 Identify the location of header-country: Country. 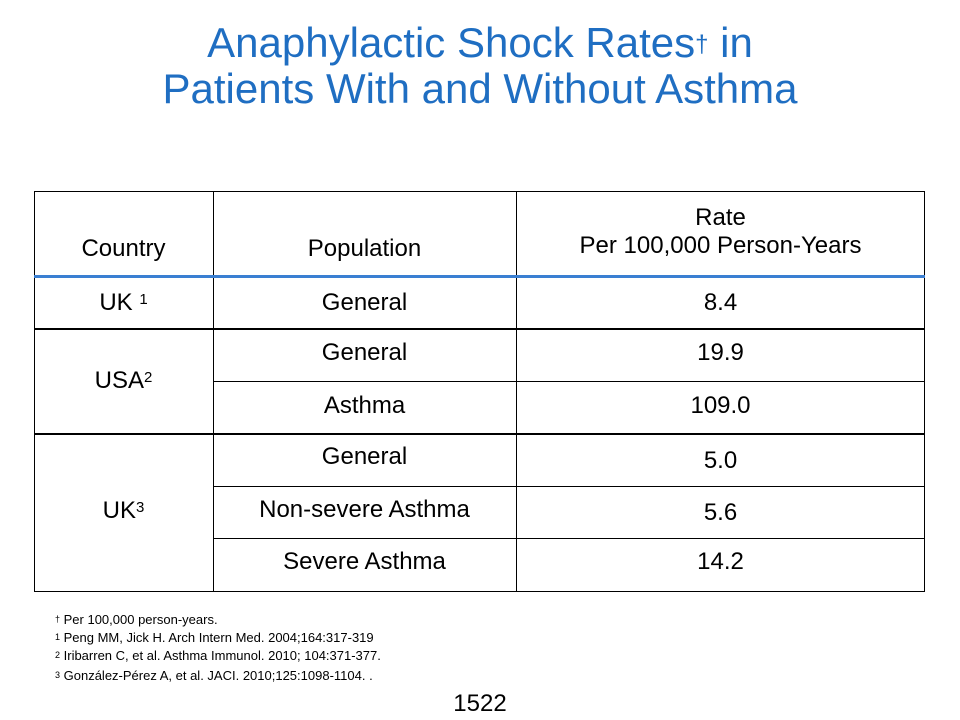
(123, 248).